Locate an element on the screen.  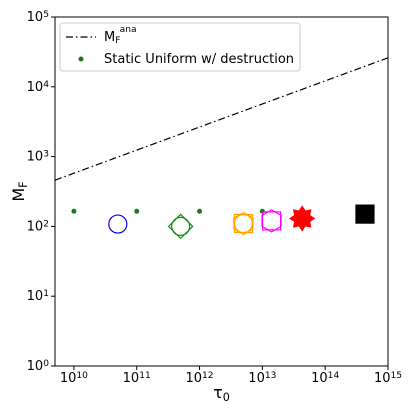
legend-box is located at coordinates (180, 47).